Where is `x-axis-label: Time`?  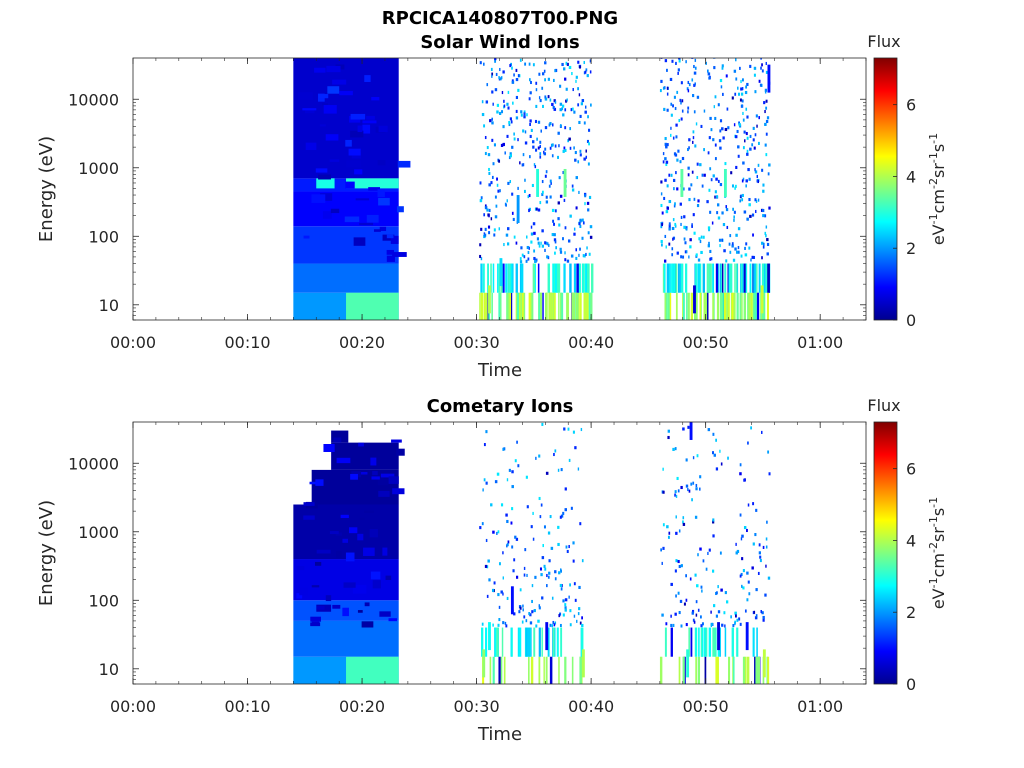
x-axis-label: Time is located at coordinates (499, 734).